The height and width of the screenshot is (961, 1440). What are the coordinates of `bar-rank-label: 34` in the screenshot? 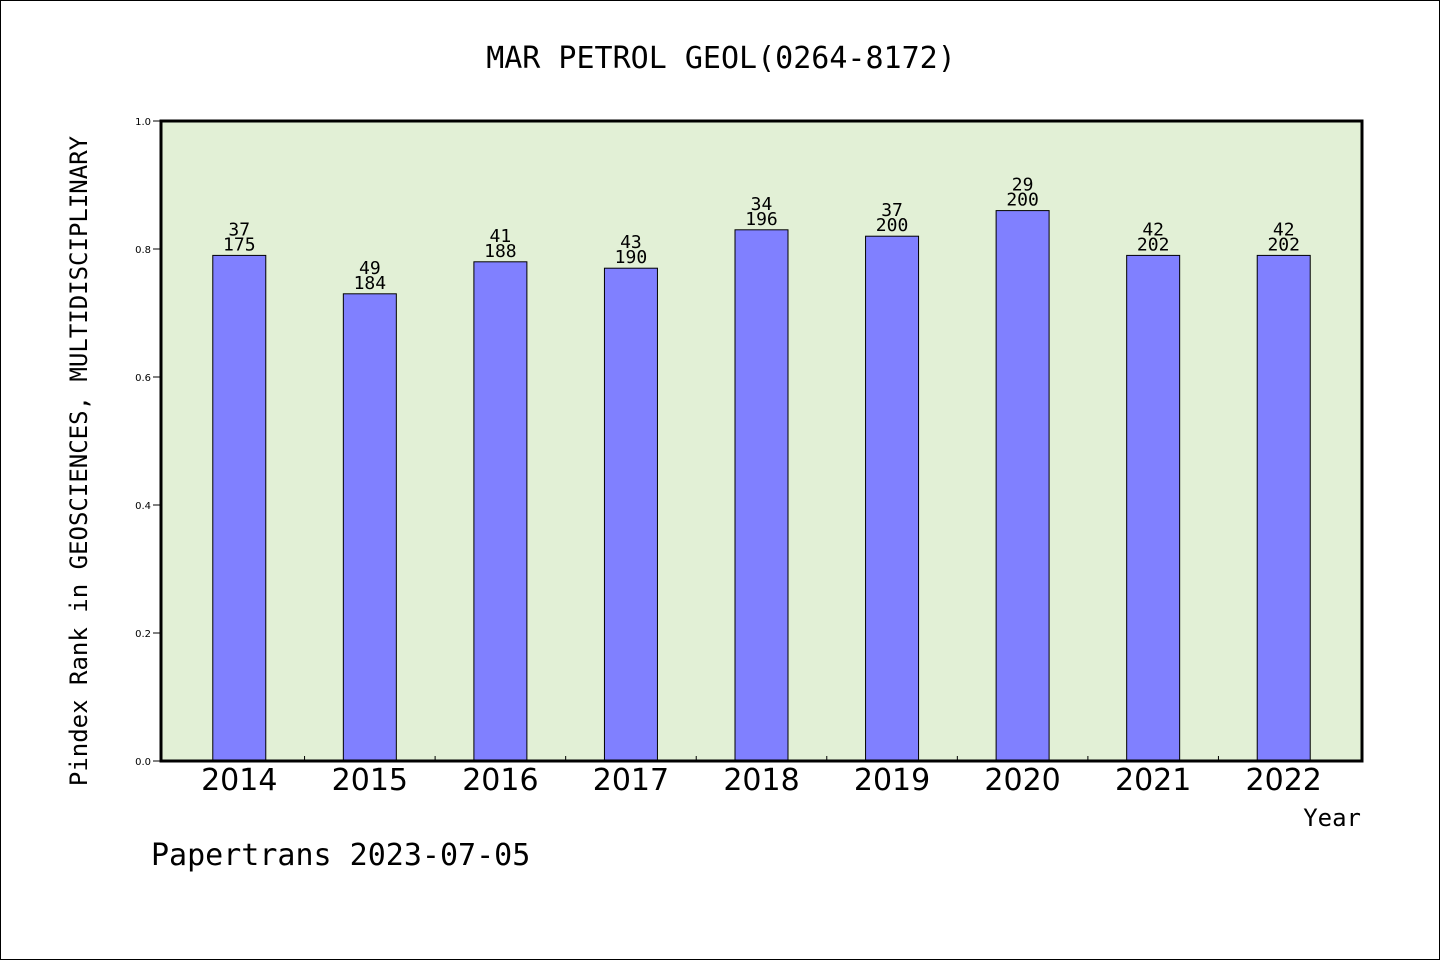 It's located at (762, 204).